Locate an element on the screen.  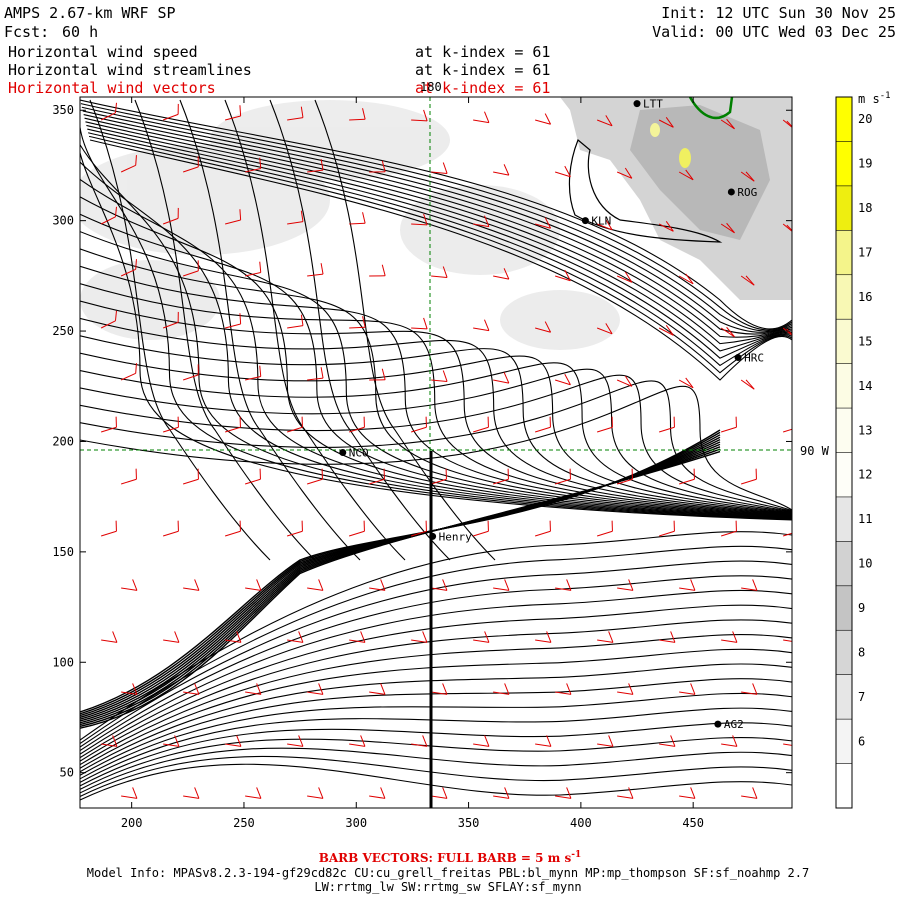
forecast-label: Fcst: is located at coordinates (26, 32).